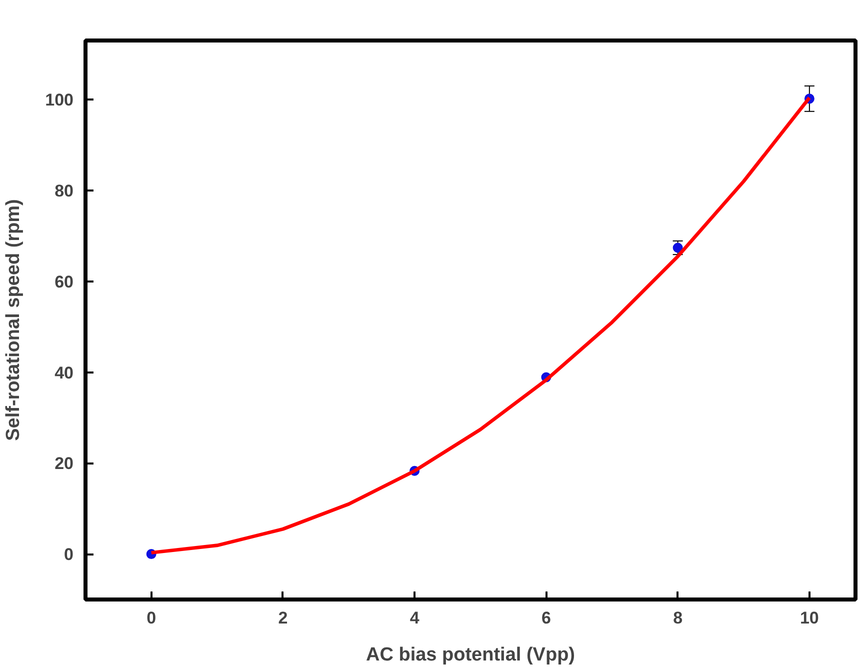 This screenshot has height=671, width=863. What do you see at coordinates (69, 554) in the screenshot?
I see `y-tick-label: 0` at bounding box center [69, 554].